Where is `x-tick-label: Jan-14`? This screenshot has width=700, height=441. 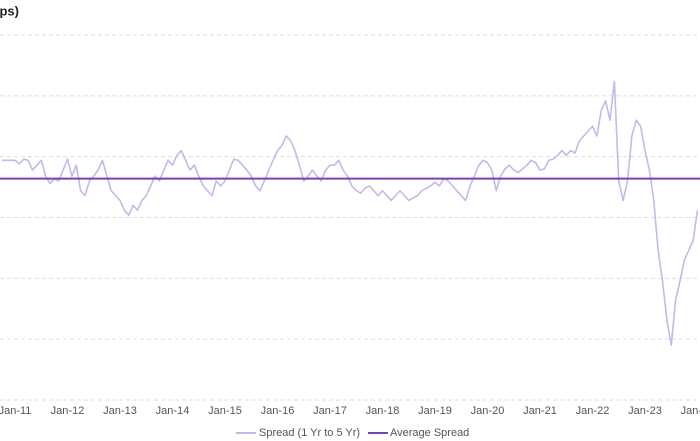
x-tick-label: Jan-14 is located at coordinates (173, 411).